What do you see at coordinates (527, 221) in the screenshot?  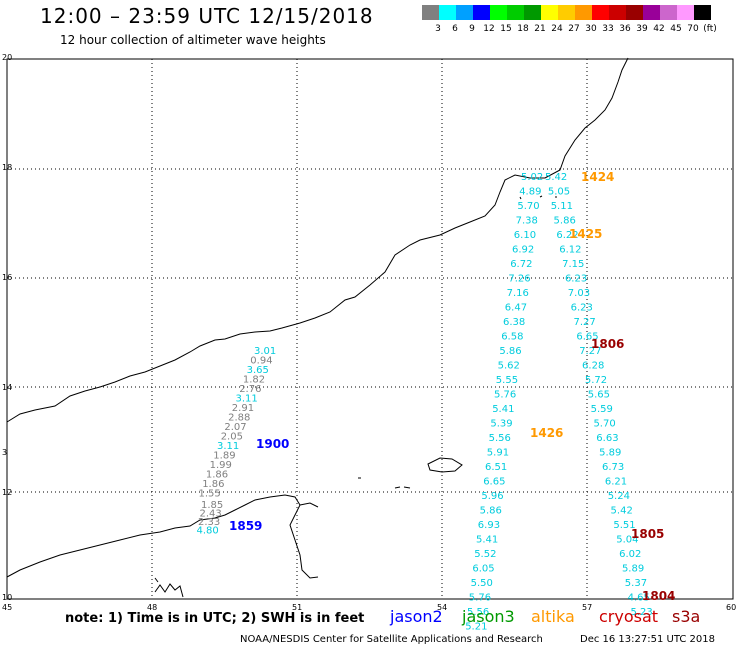 I see `swh-value: 7.38` at bounding box center [527, 221].